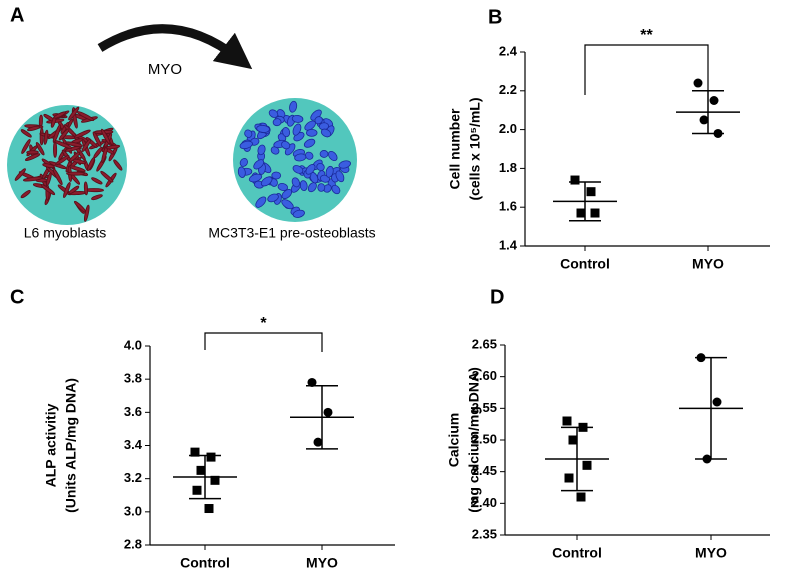 This screenshot has width=800, height=568. I want to click on y-tick-label: 2.40, so click(484, 502).